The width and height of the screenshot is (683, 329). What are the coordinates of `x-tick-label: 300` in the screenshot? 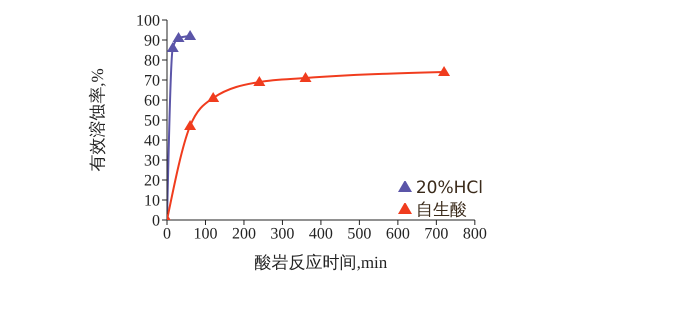 It's located at (282, 233).